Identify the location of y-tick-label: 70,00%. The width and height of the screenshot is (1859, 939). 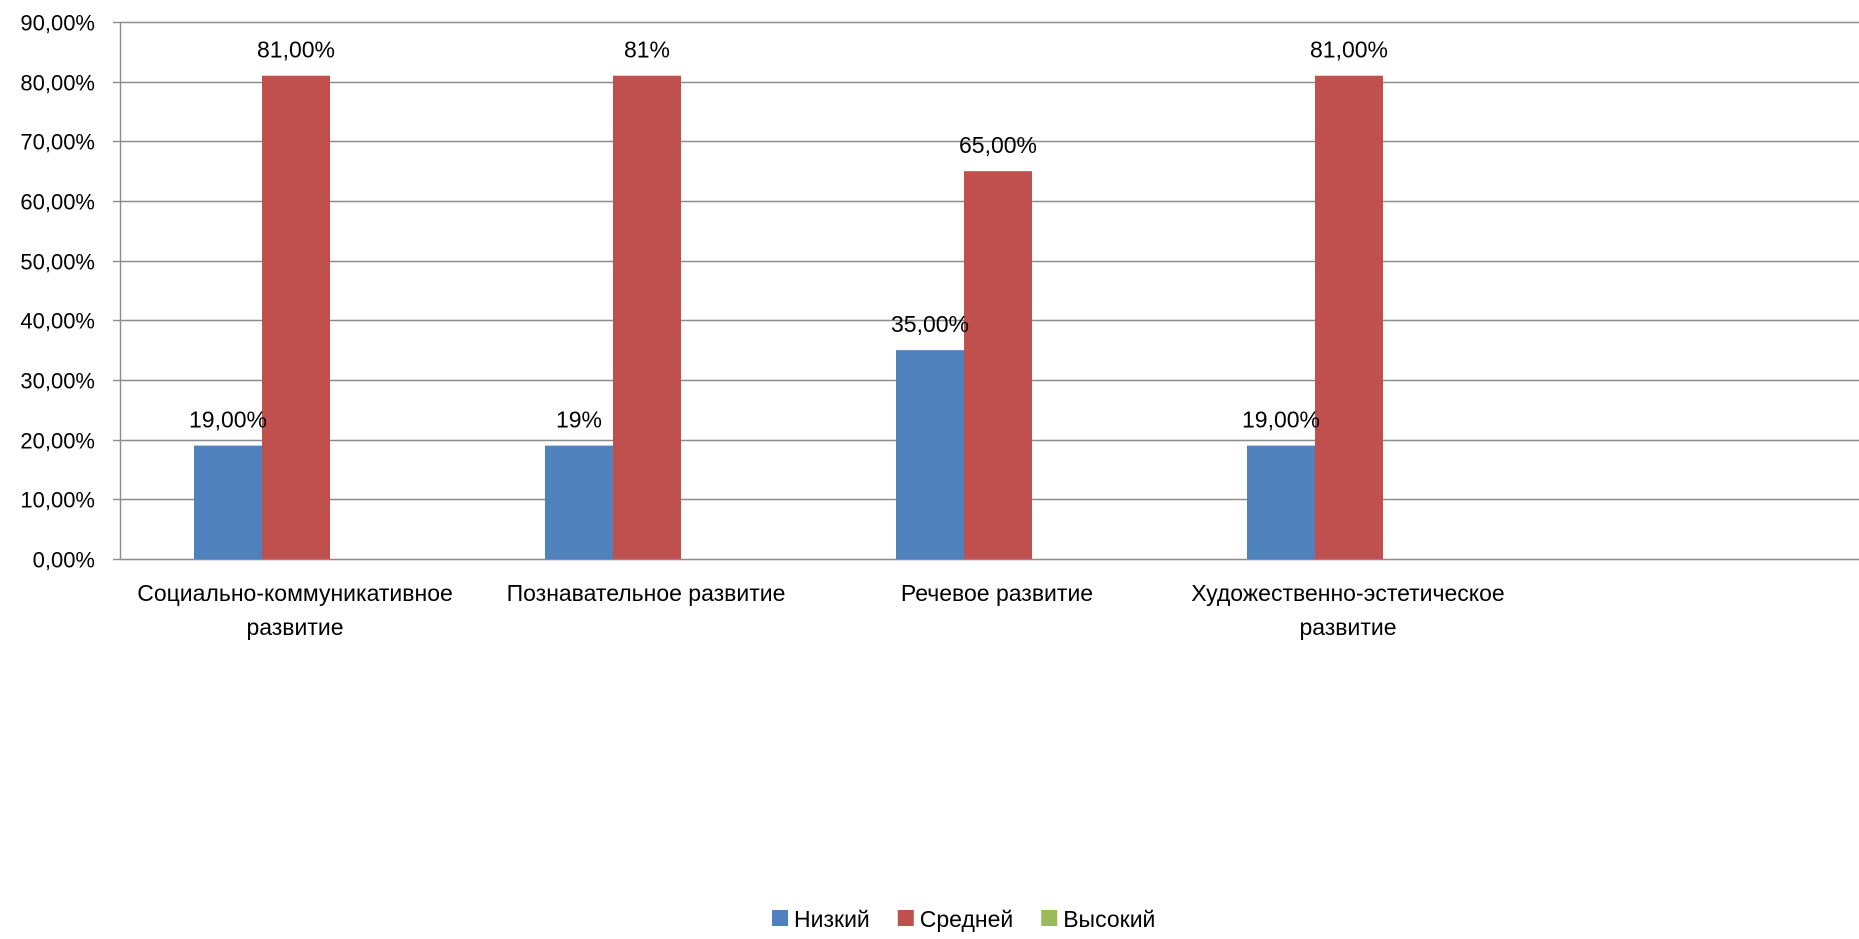
(57, 142).